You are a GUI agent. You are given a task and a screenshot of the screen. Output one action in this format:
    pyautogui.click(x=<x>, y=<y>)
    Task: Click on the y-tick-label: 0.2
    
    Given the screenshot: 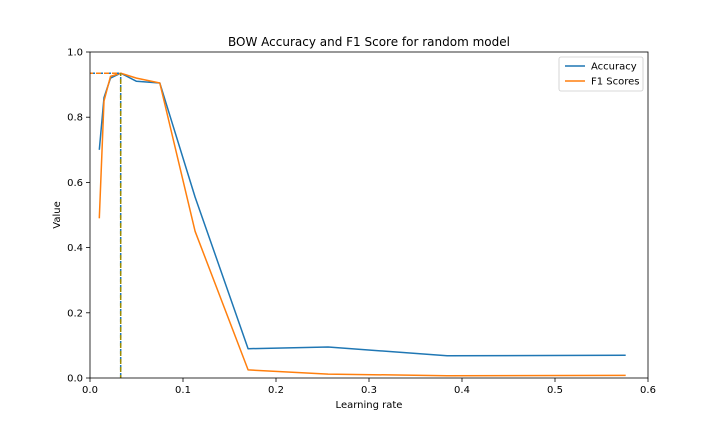 What is the action you would take?
    pyautogui.click(x=75, y=313)
    